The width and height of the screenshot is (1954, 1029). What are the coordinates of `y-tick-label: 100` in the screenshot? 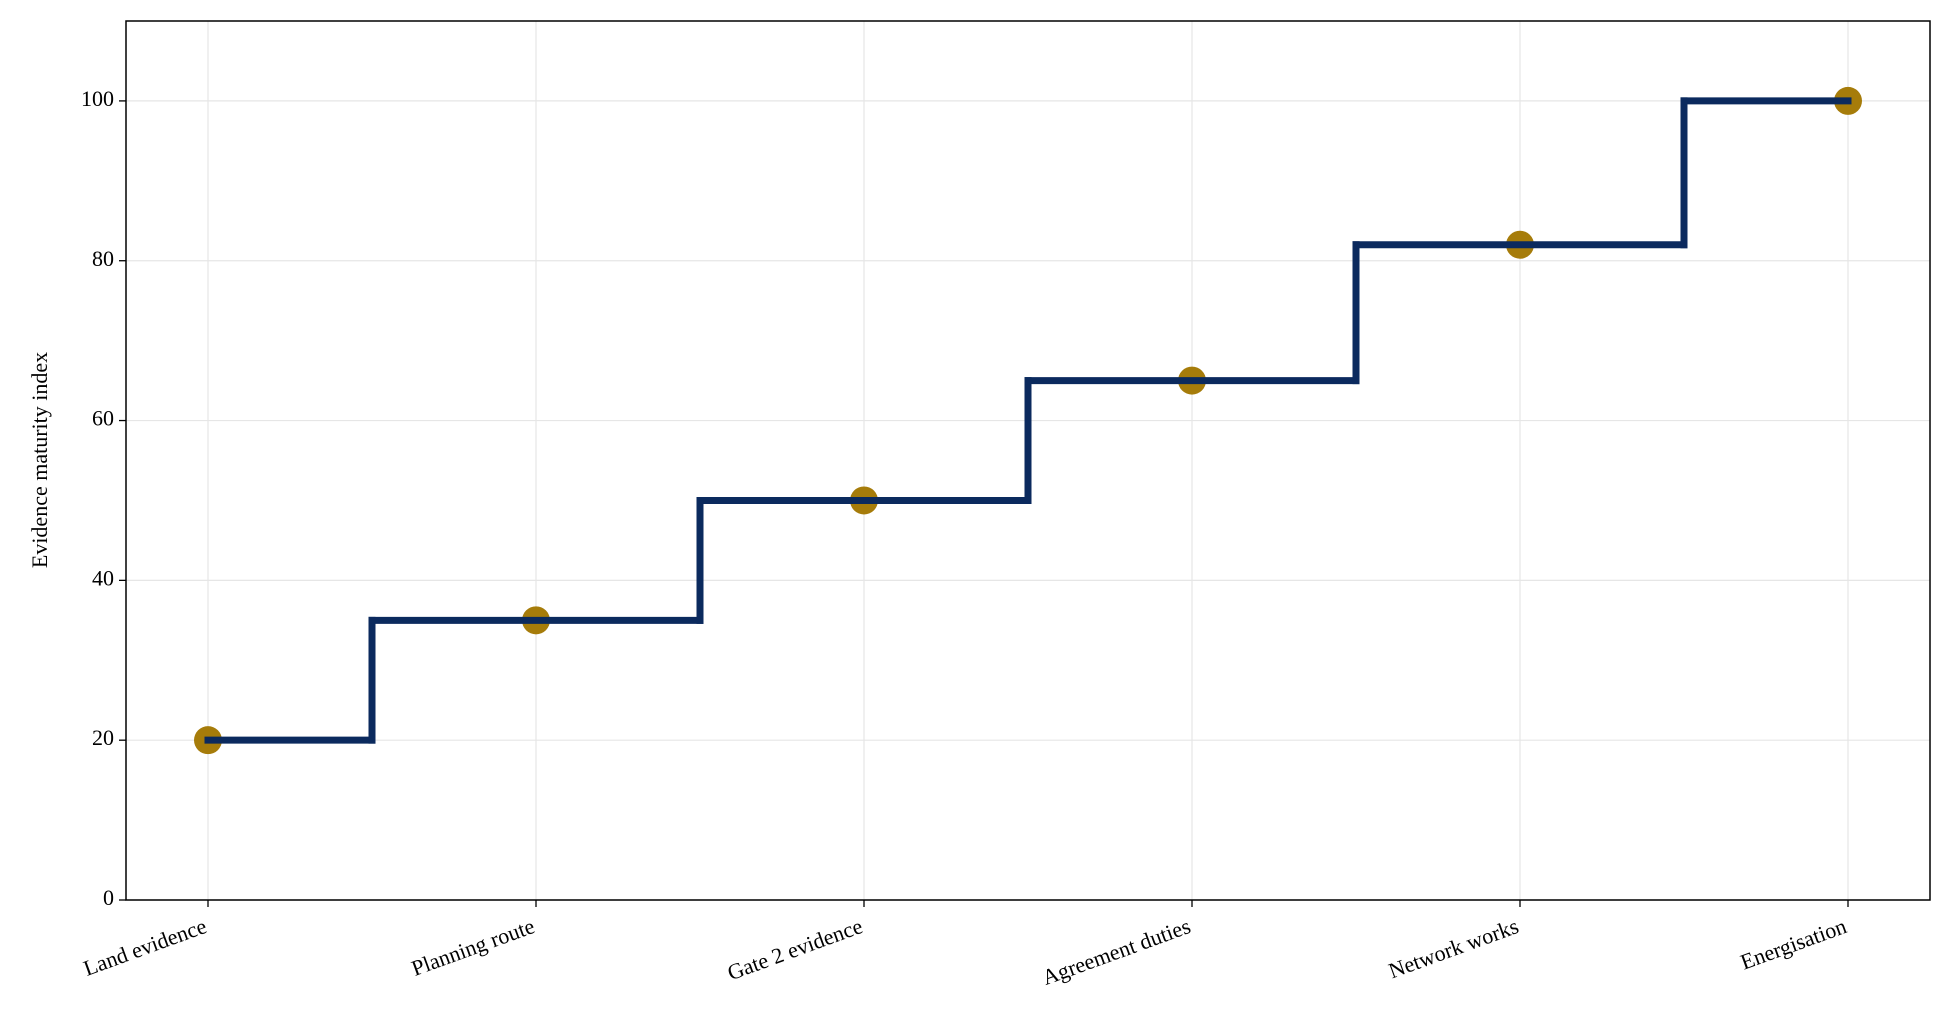 It's located at (97, 98).